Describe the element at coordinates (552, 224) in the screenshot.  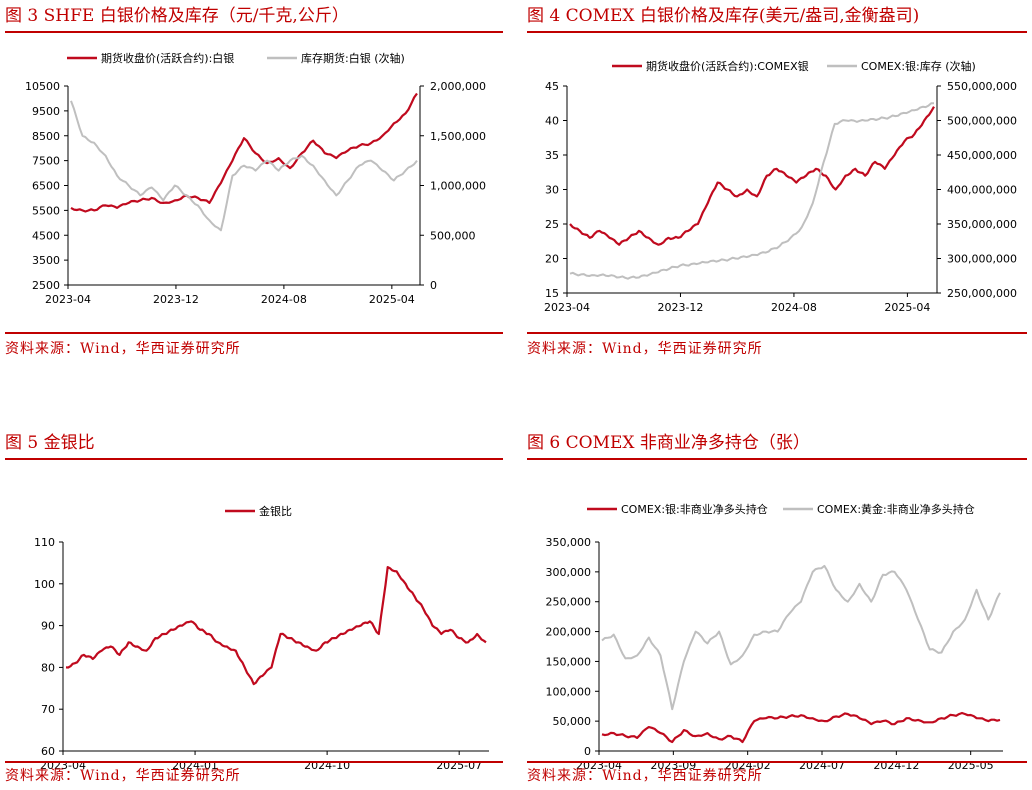
I see `y-tick-label: 25` at that location.